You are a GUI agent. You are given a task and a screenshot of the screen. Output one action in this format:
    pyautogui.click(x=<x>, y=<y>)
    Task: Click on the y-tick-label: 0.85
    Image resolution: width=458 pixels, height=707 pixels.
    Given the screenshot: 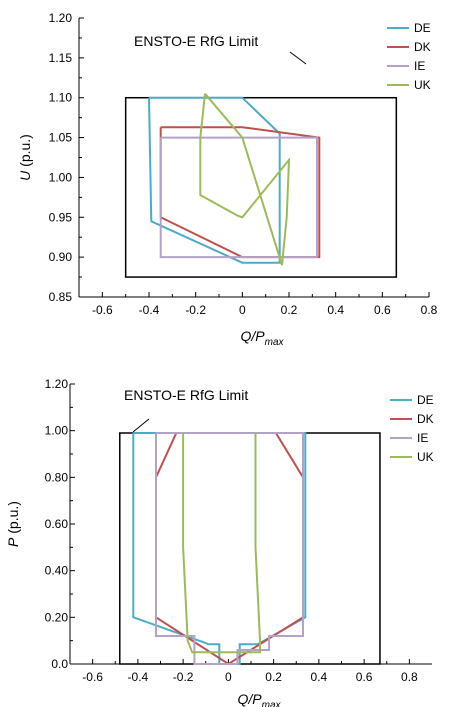 What is the action you would take?
    pyautogui.click(x=61, y=297)
    